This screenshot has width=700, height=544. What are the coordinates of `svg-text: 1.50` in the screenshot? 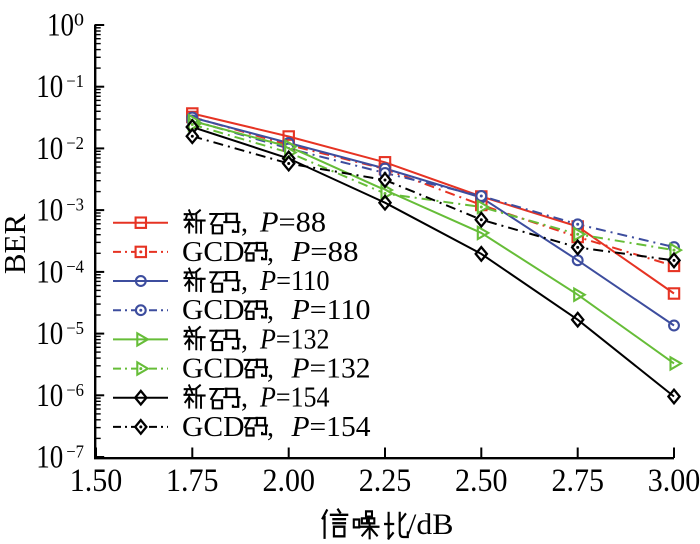 It's located at (96, 481).